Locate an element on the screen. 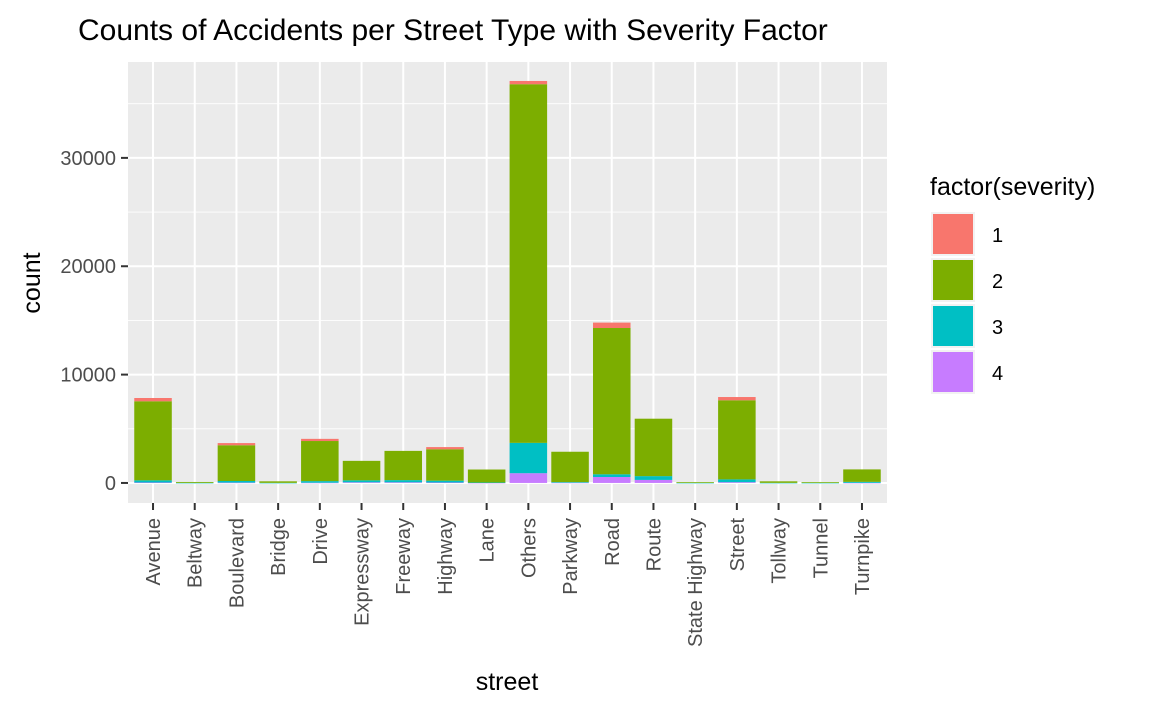 The width and height of the screenshot is (1152, 711). x-tick-label: Highway is located at coordinates (446, 556).